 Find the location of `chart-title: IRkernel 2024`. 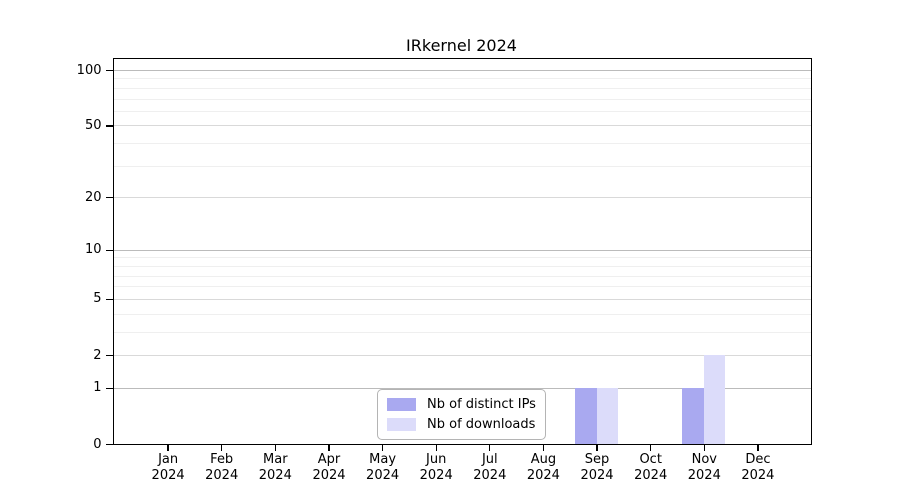

chart-title: IRkernel 2024 is located at coordinates (461, 45).